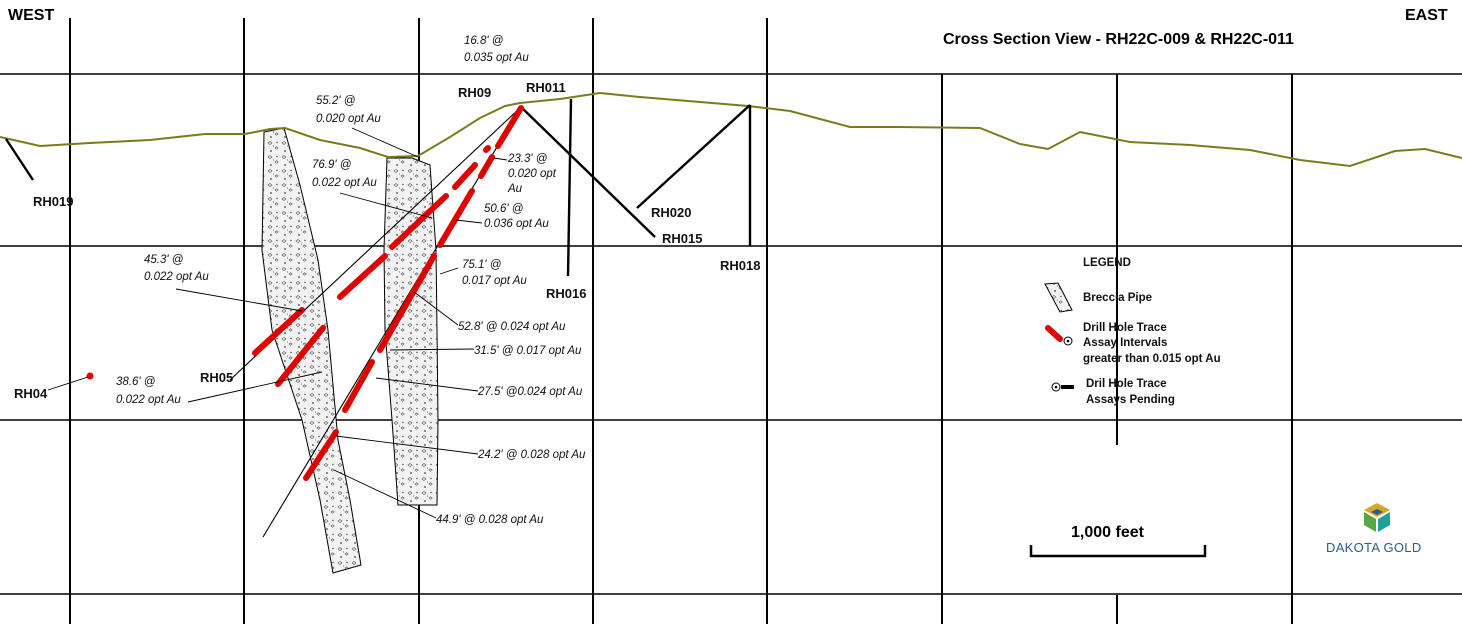  I want to click on assay-rh011-c, so click(407, 303).